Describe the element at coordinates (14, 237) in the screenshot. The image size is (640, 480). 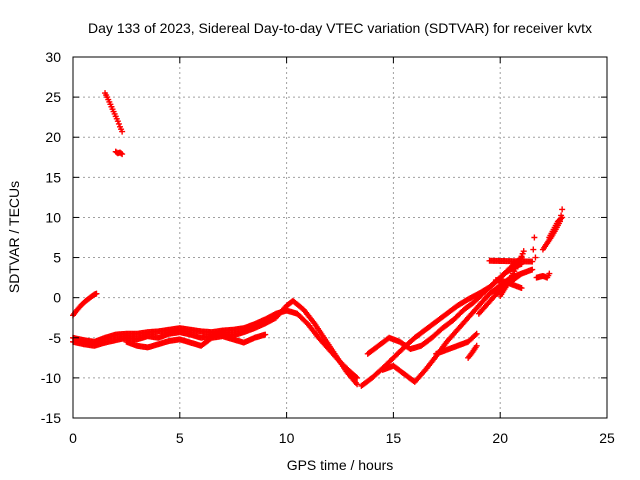
I see `y-axis-label: SDTVAR / TECUs` at that location.